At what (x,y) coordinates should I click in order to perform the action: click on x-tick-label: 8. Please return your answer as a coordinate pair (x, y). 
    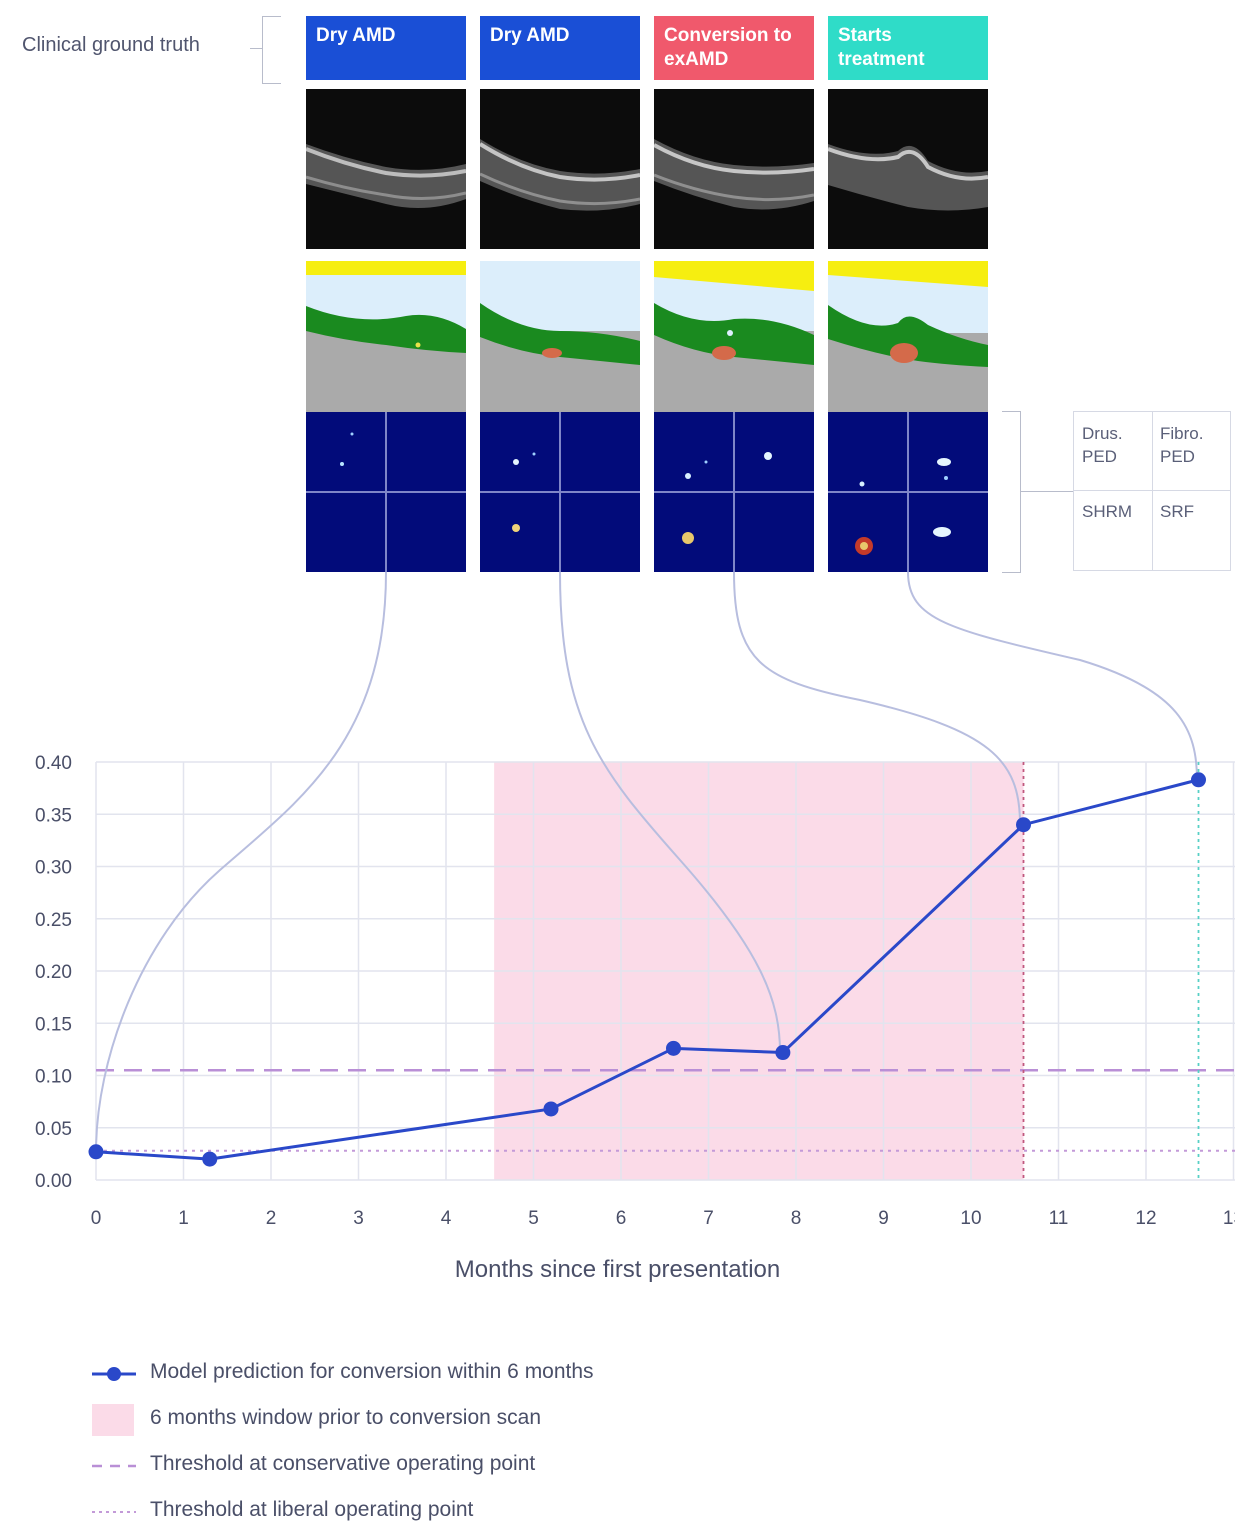
    Looking at the image, I should click on (796, 1218).